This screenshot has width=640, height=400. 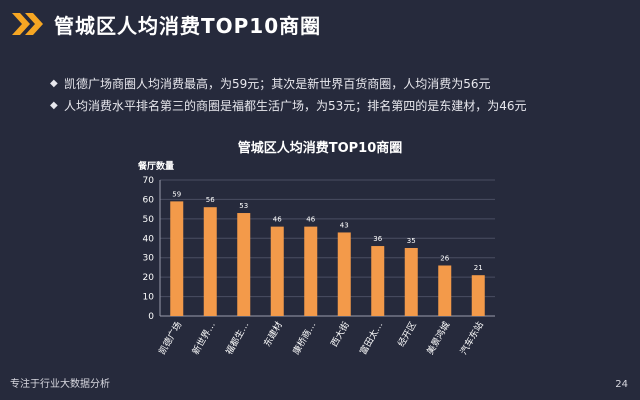 I want to click on bar-value-label: 21, so click(x=478, y=268).